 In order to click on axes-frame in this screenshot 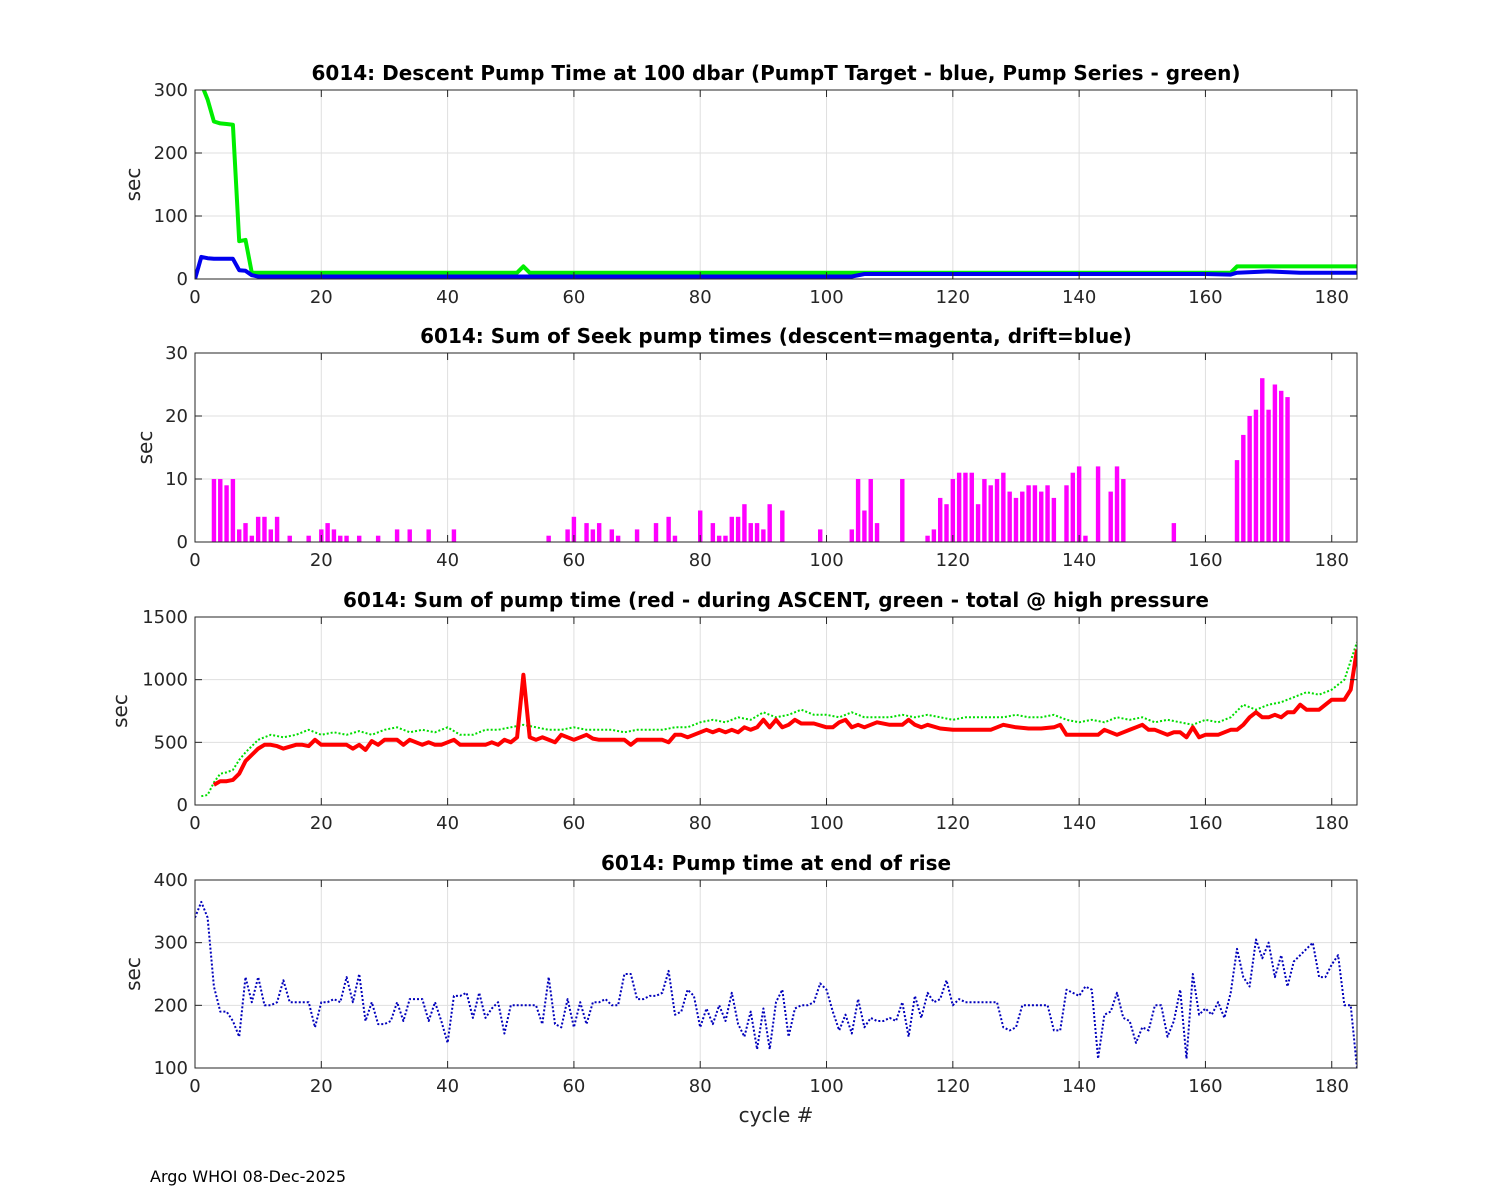, I will do `click(776, 974)`.